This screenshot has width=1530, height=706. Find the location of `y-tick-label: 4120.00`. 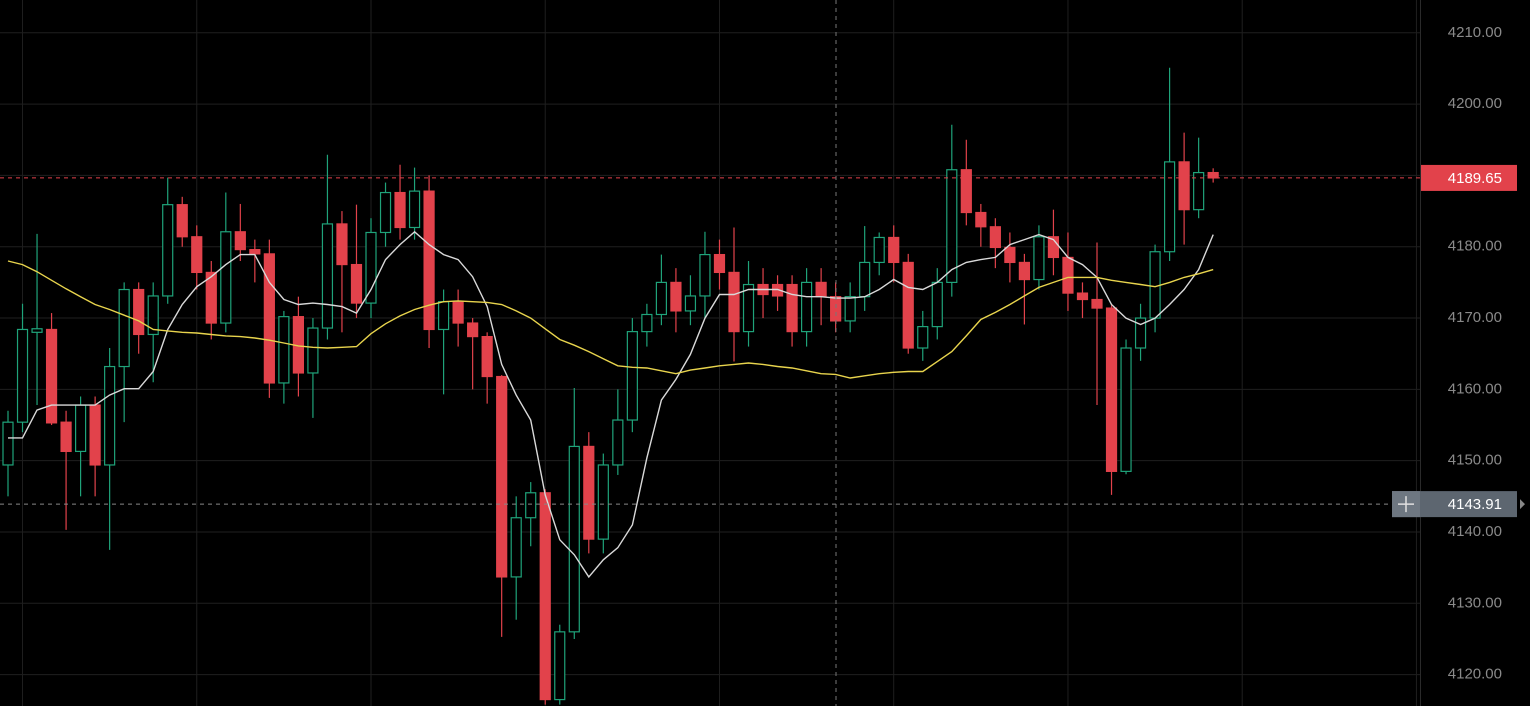

y-tick-label: 4120.00 is located at coordinates (1475, 674).